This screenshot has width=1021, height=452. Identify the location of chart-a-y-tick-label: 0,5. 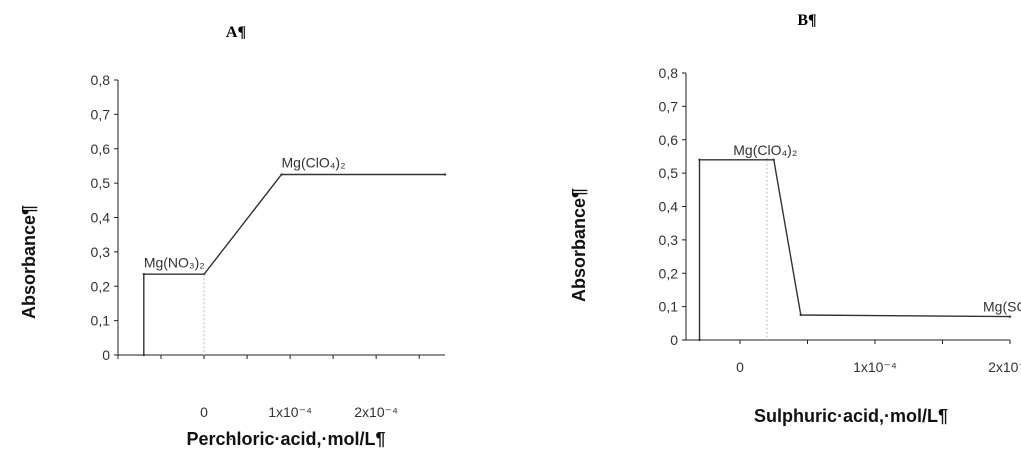
(101, 183).